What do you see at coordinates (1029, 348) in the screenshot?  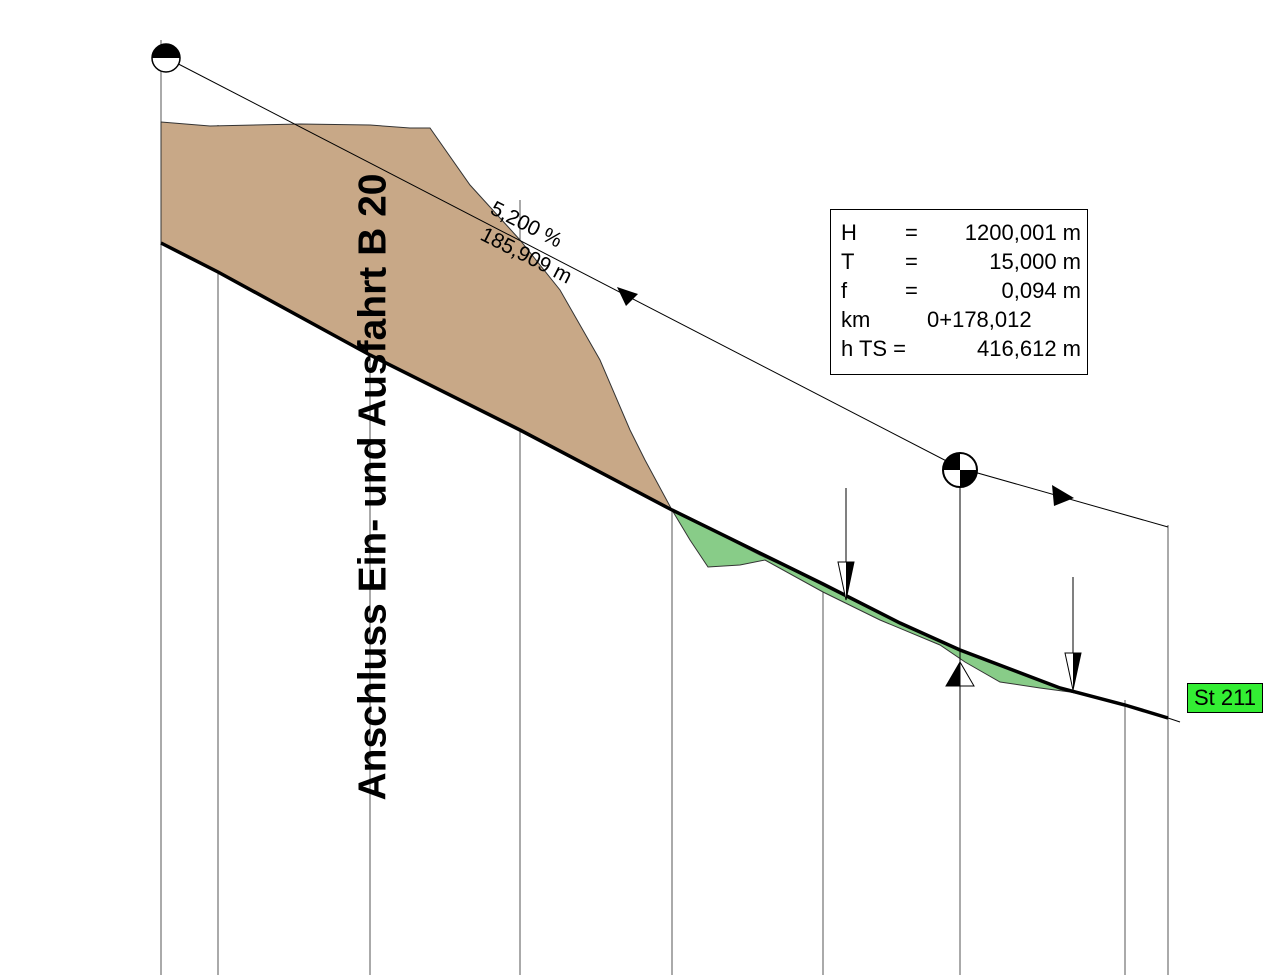 I see `info-value-hts: 416,612 m` at bounding box center [1029, 348].